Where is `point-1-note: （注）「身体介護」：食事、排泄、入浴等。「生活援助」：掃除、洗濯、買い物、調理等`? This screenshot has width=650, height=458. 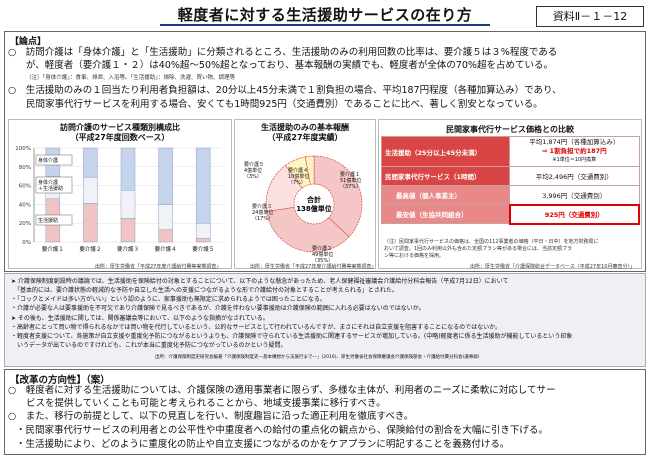 point-1-note: （注）「身体介護」：食事、排泄、入浴等。「生活援助」：掃除、洗濯、買い物、調理等 is located at coordinates (131, 78).